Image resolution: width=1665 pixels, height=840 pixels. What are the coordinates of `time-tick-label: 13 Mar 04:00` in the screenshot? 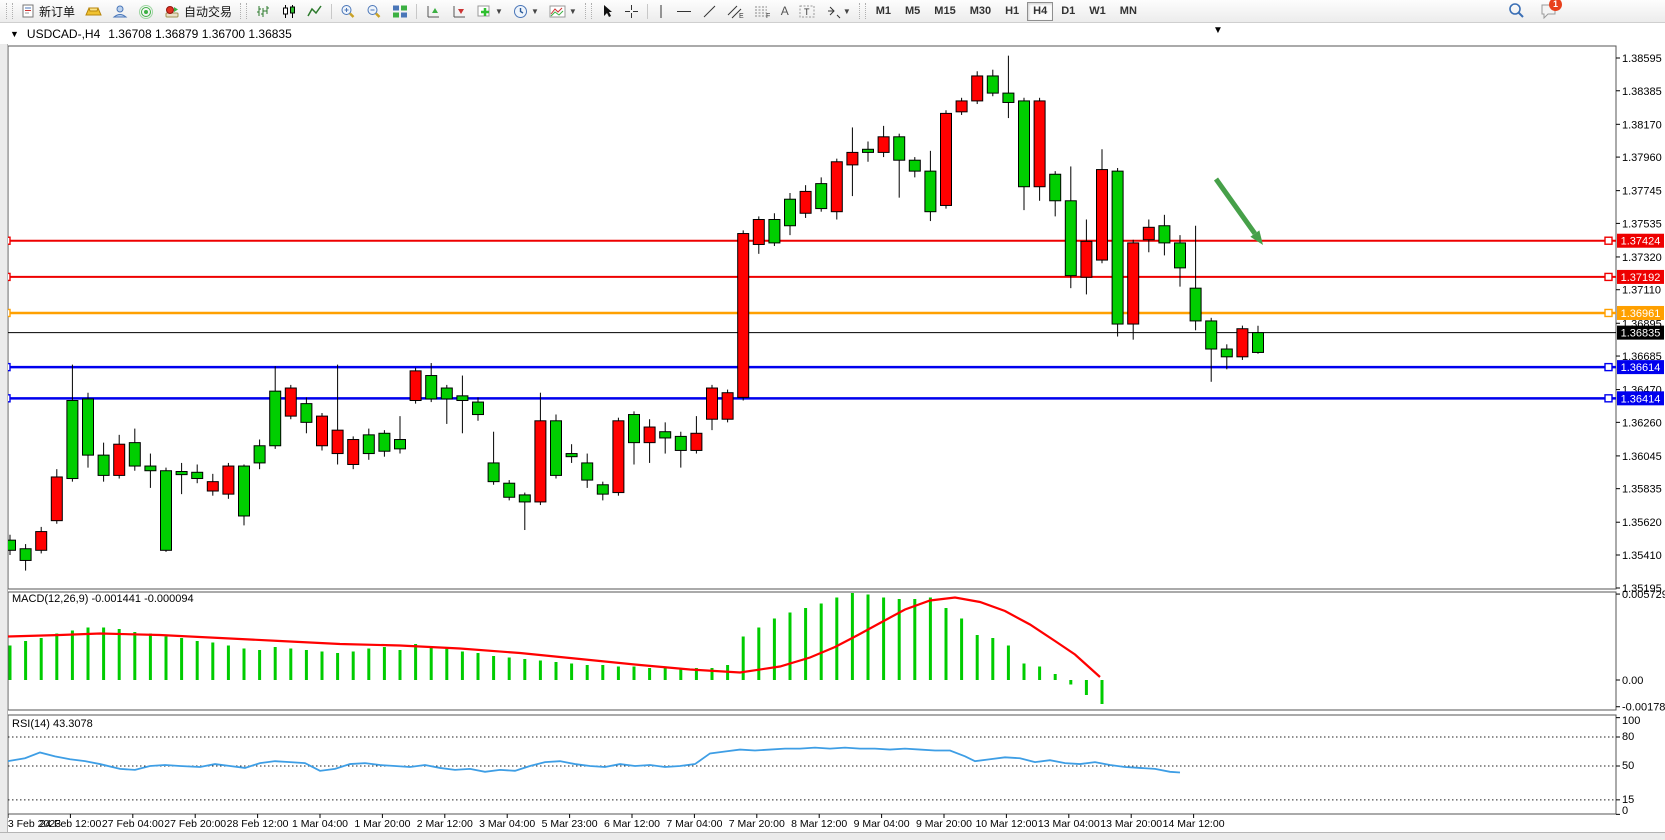 It's located at (1069, 824).